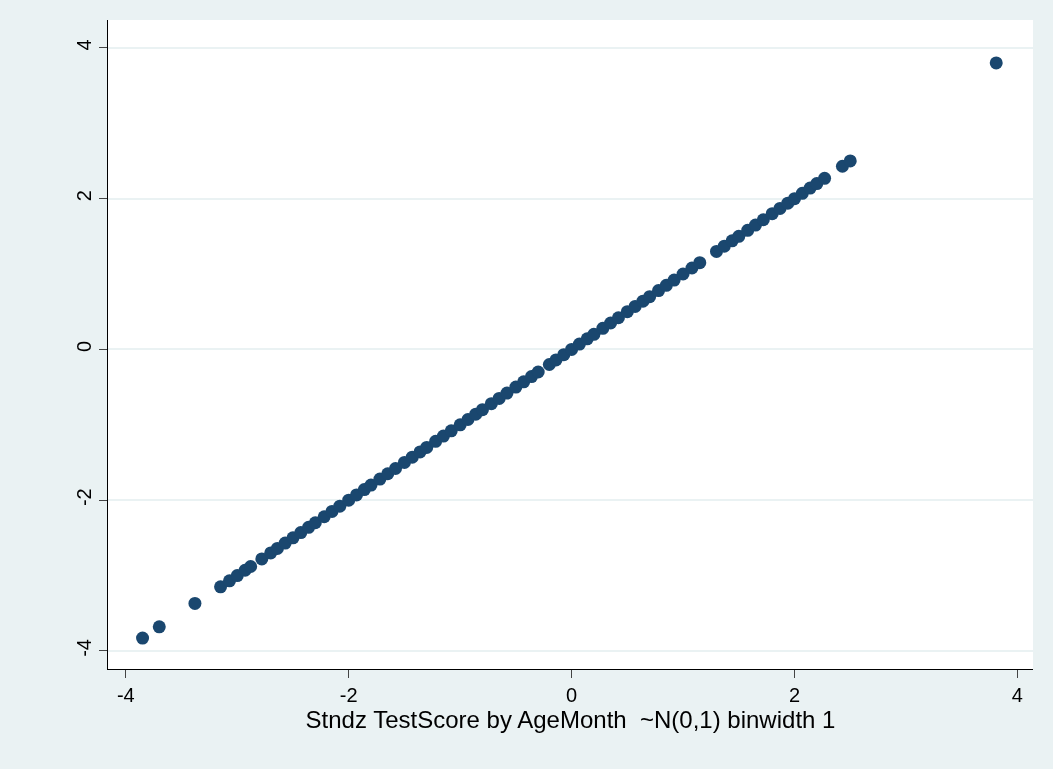 The height and width of the screenshot is (769, 1053). I want to click on x-tick-label: -4, so click(125, 695).